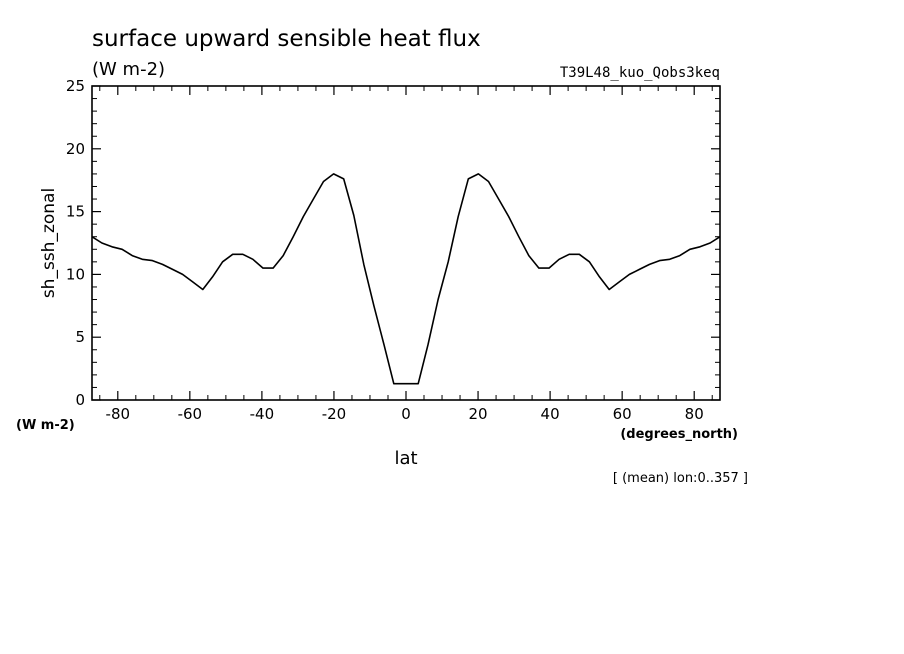 This screenshot has height=654, width=904. What do you see at coordinates (80, 337) in the screenshot?
I see `y-tick-label: 5` at bounding box center [80, 337].